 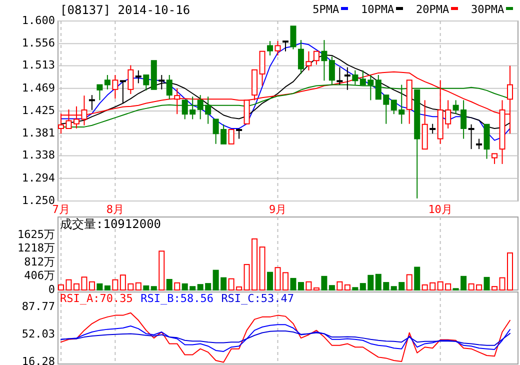 What do you see at coordinates (487, 9) in the screenshot?
I see `legend-label: 30PMA` at bounding box center [487, 9].